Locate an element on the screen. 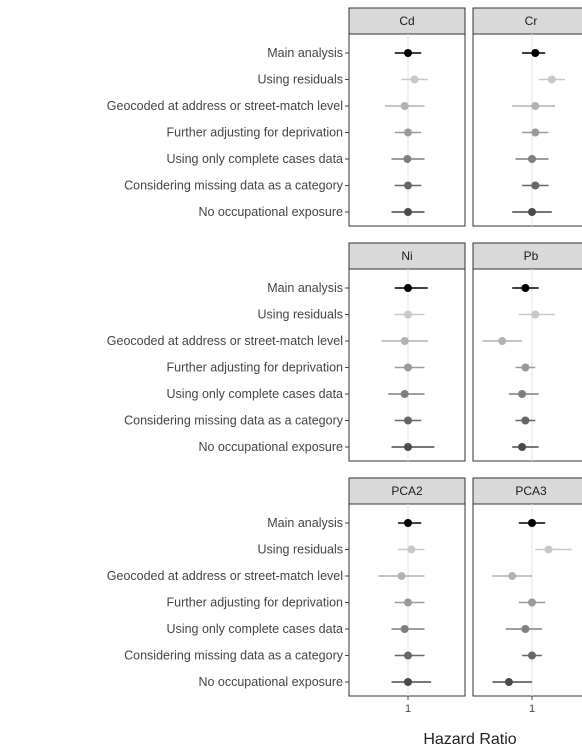  facet-panel: Pb is located at coordinates (527, 352).